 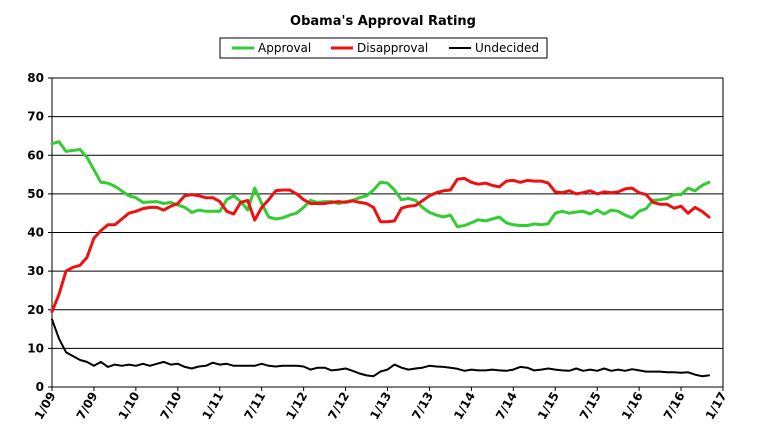 What do you see at coordinates (35, 348) in the screenshot?
I see `y-tick-label: 10` at bounding box center [35, 348].